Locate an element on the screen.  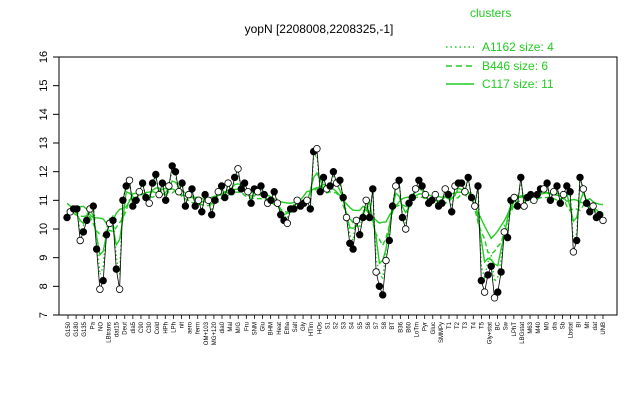
y-axis: 7 8 9 10 11 12 13 14 15 16 is located at coordinates (48, 184).